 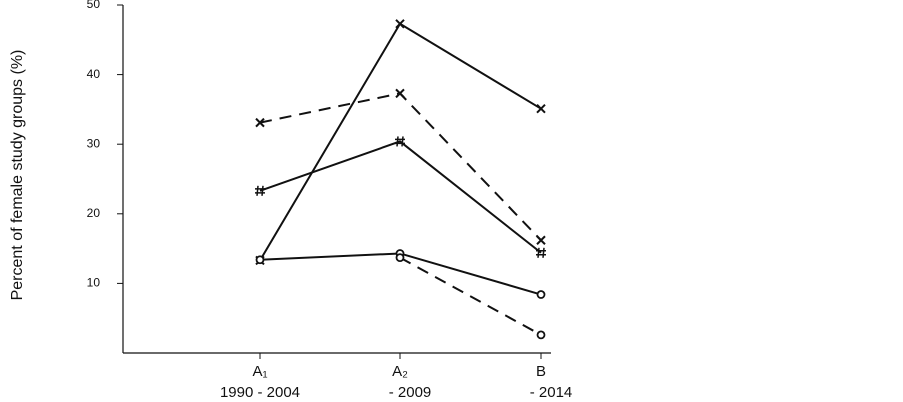 What do you see at coordinates (17, 175) in the screenshot?
I see `y-axis-label: Percent of female study groups (%)` at bounding box center [17, 175].